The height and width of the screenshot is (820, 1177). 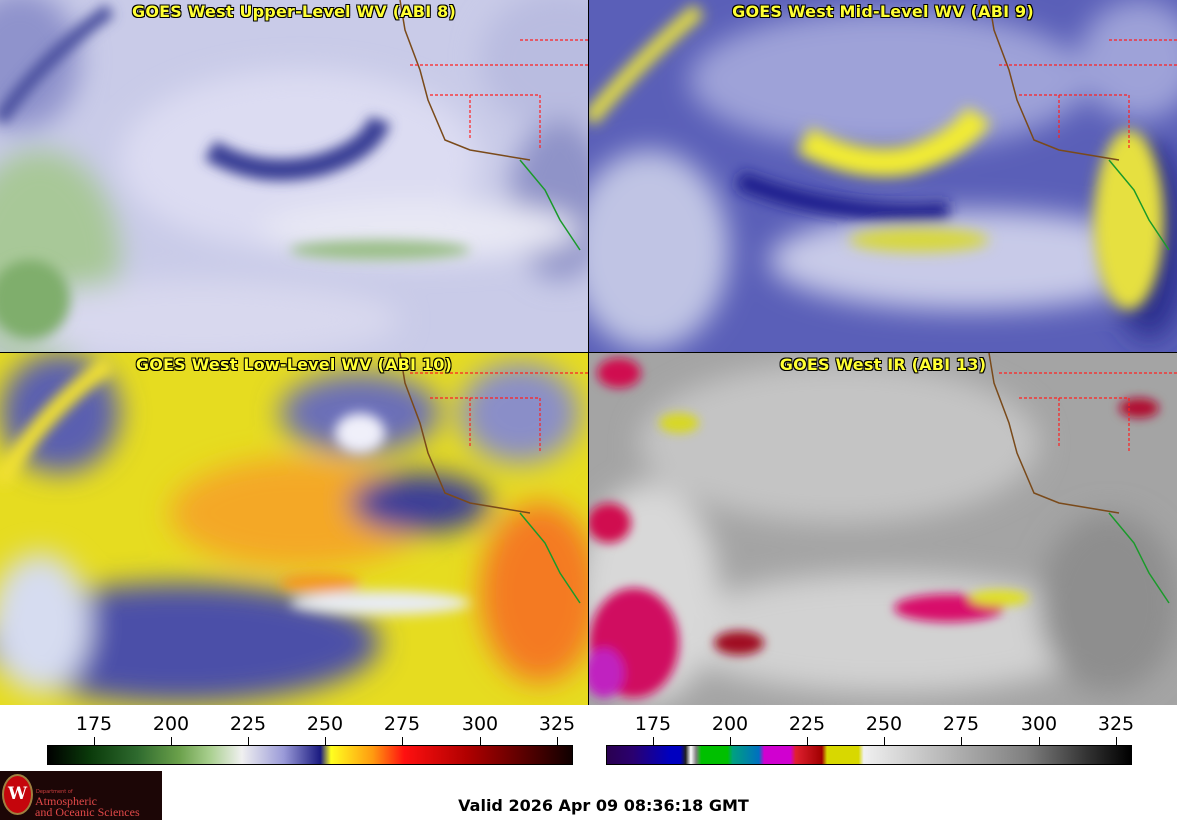 What do you see at coordinates (294, 11) in the screenshot?
I see `panel-title: GOES West Upper-Level WV (ABI 8)` at bounding box center [294, 11].